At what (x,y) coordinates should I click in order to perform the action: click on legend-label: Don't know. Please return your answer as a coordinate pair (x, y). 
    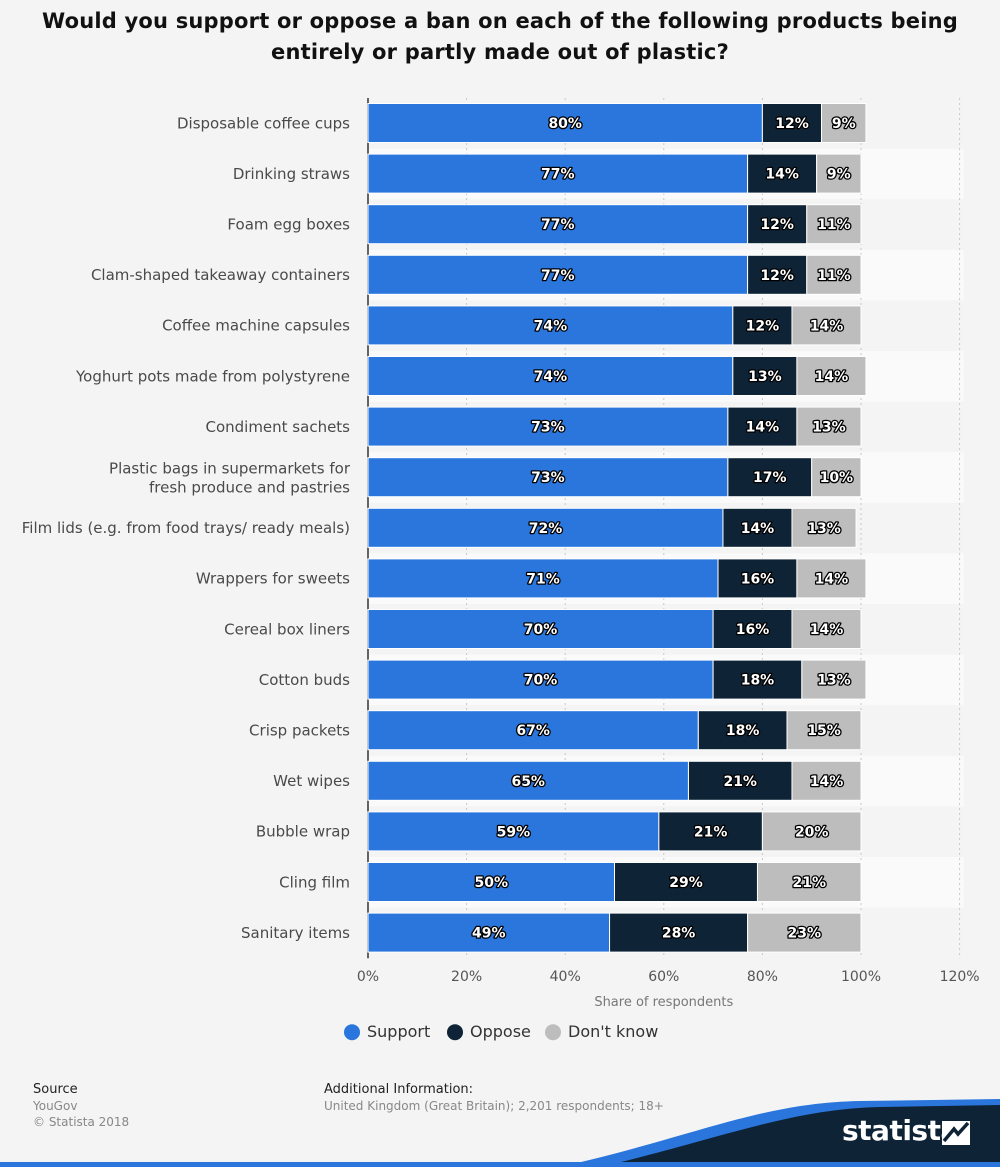
    Looking at the image, I should click on (613, 1031).